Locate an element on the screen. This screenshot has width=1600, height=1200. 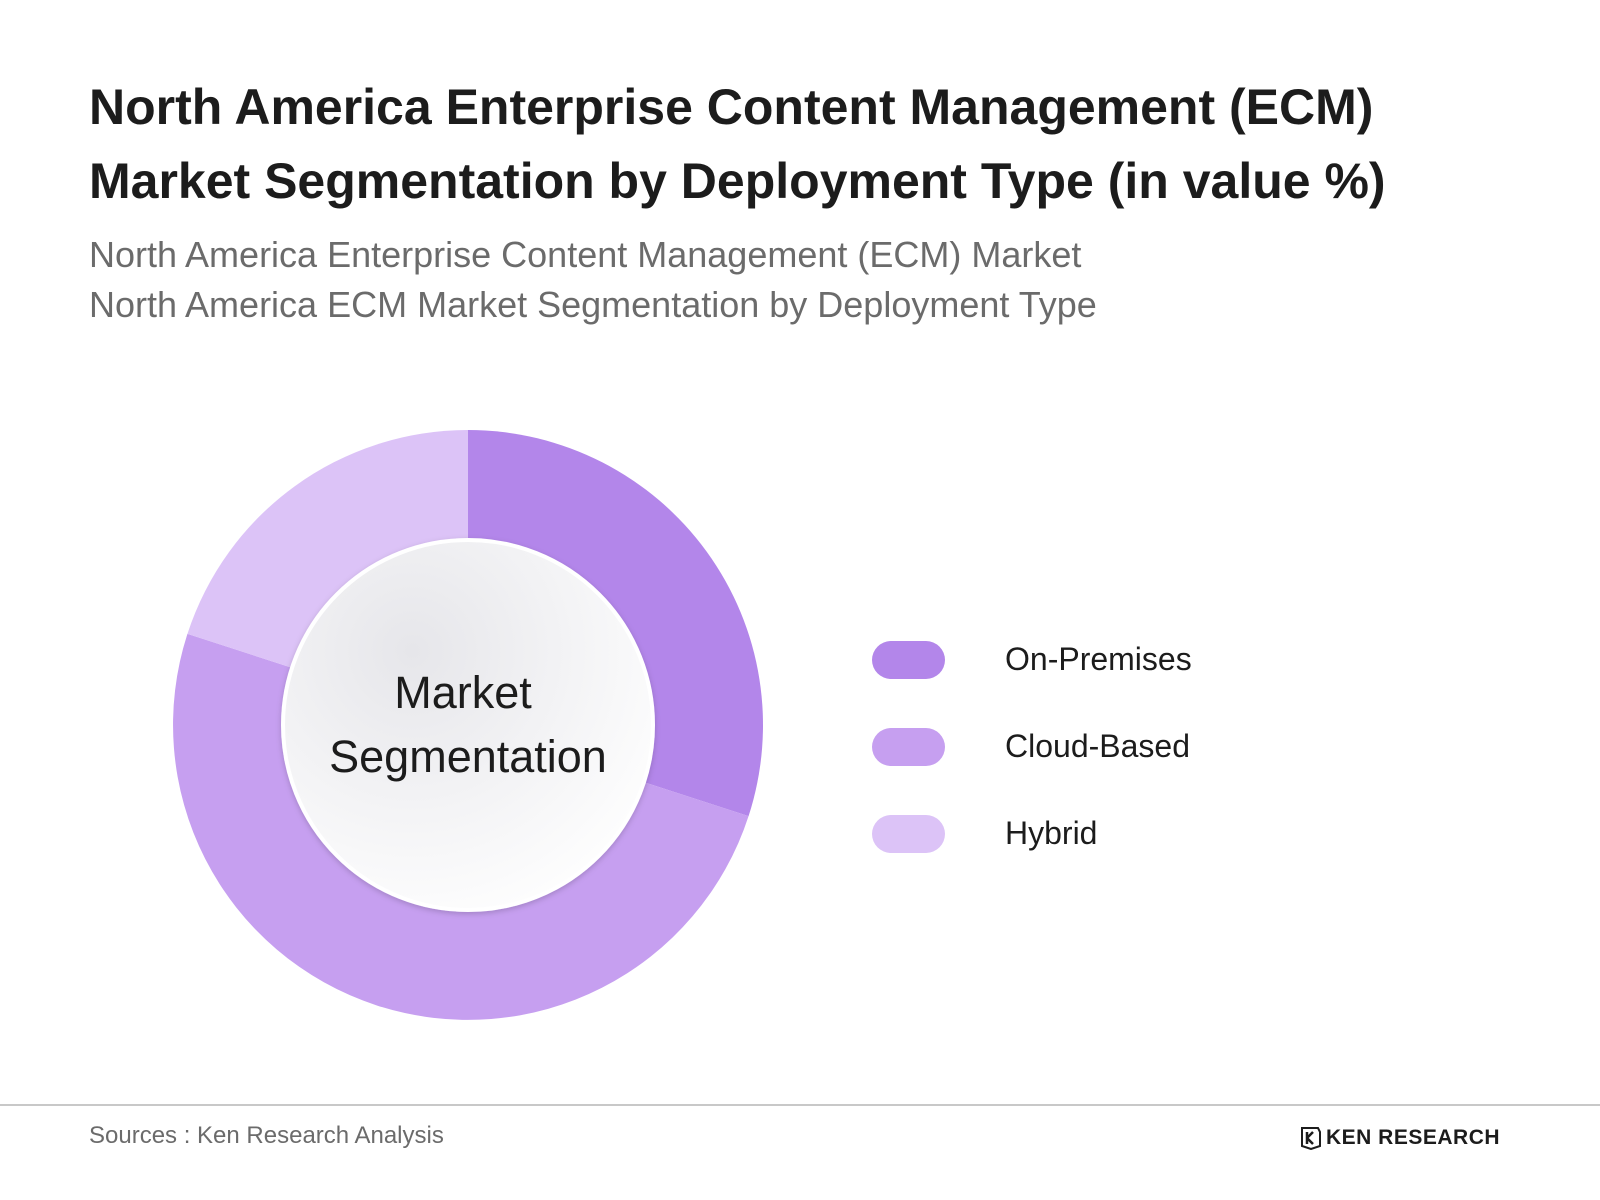
legend-item-cloud-based: Cloud-Based is located at coordinates (1032, 746).